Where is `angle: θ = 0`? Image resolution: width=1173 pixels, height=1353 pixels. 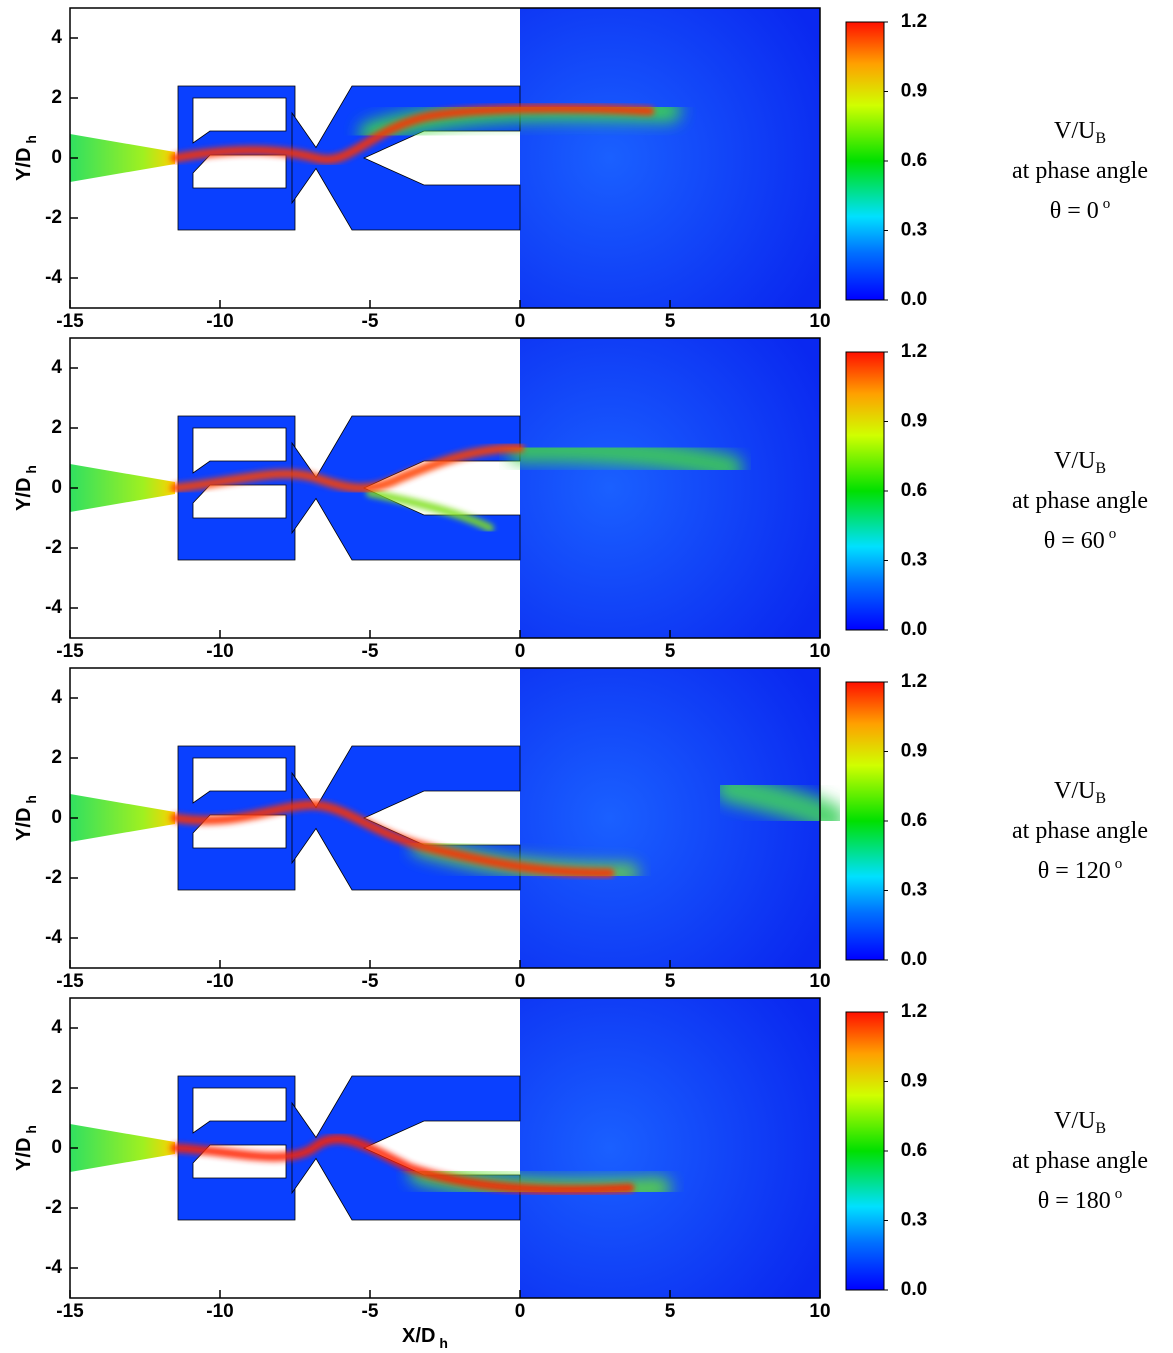
angle: θ = 0 is located at coordinates (1074, 211).